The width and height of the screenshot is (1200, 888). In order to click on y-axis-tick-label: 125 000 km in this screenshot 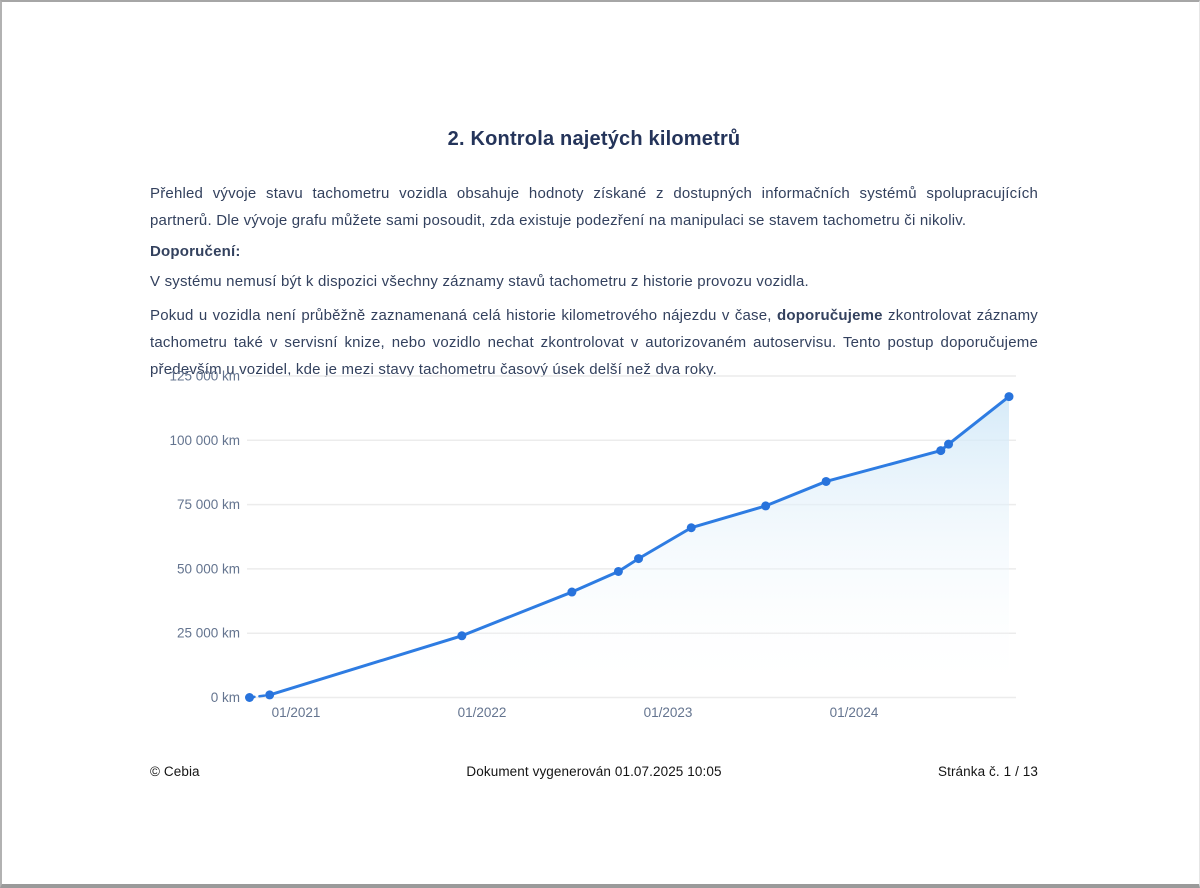, I will do `click(204, 376)`.